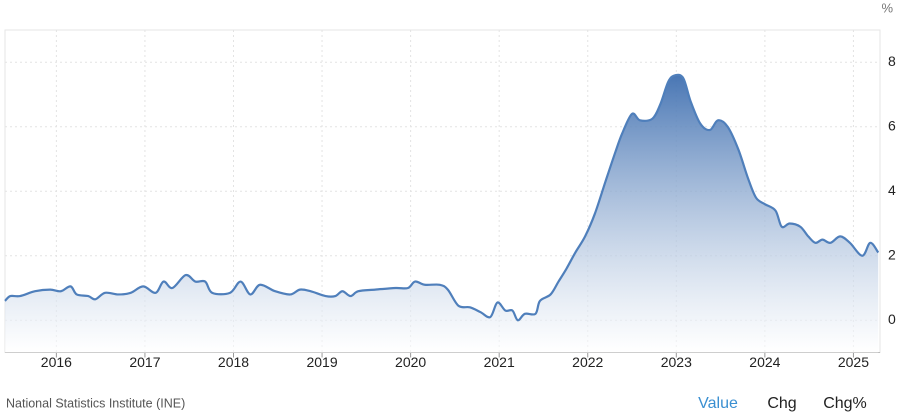 The width and height of the screenshot is (900, 420). I want to click on y-tick-label: 2, so click(892, 254).